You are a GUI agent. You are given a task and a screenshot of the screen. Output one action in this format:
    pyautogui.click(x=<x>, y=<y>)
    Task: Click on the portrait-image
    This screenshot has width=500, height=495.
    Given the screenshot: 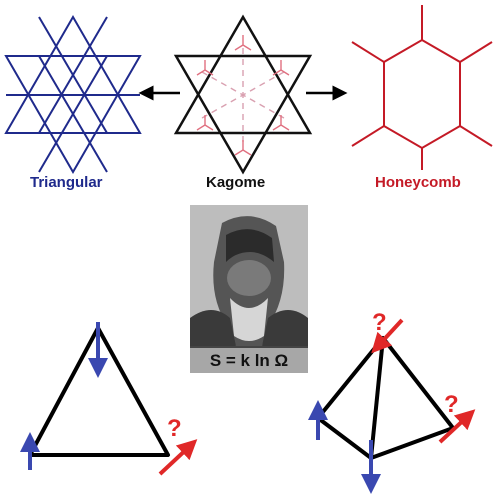 What is the action you would take?
    pyautogui.click(x=249, y=275)
    